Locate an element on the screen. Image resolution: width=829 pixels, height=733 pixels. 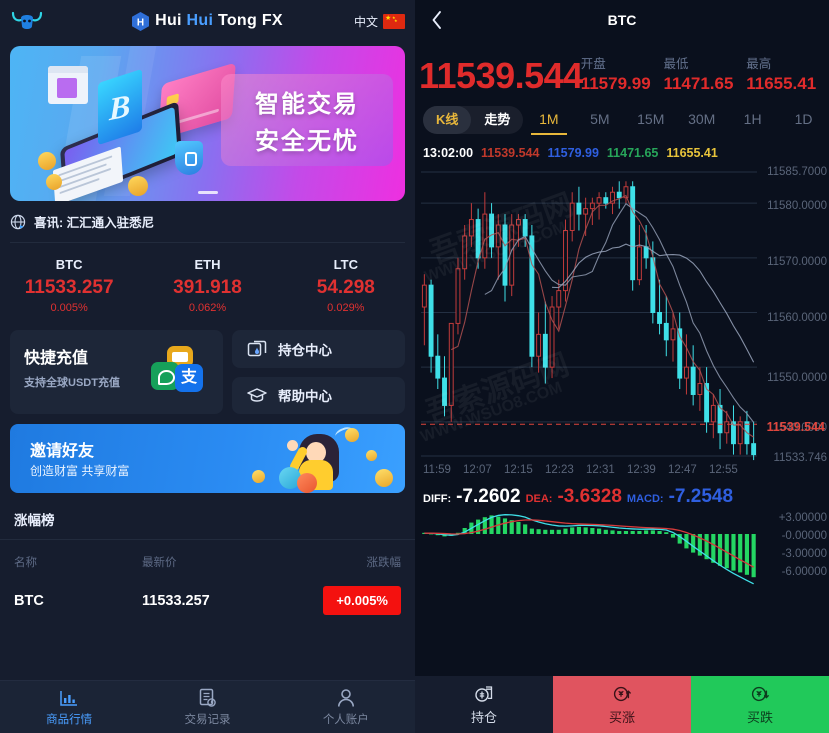
banner-coin-icon is located at coordinates (54, 182).